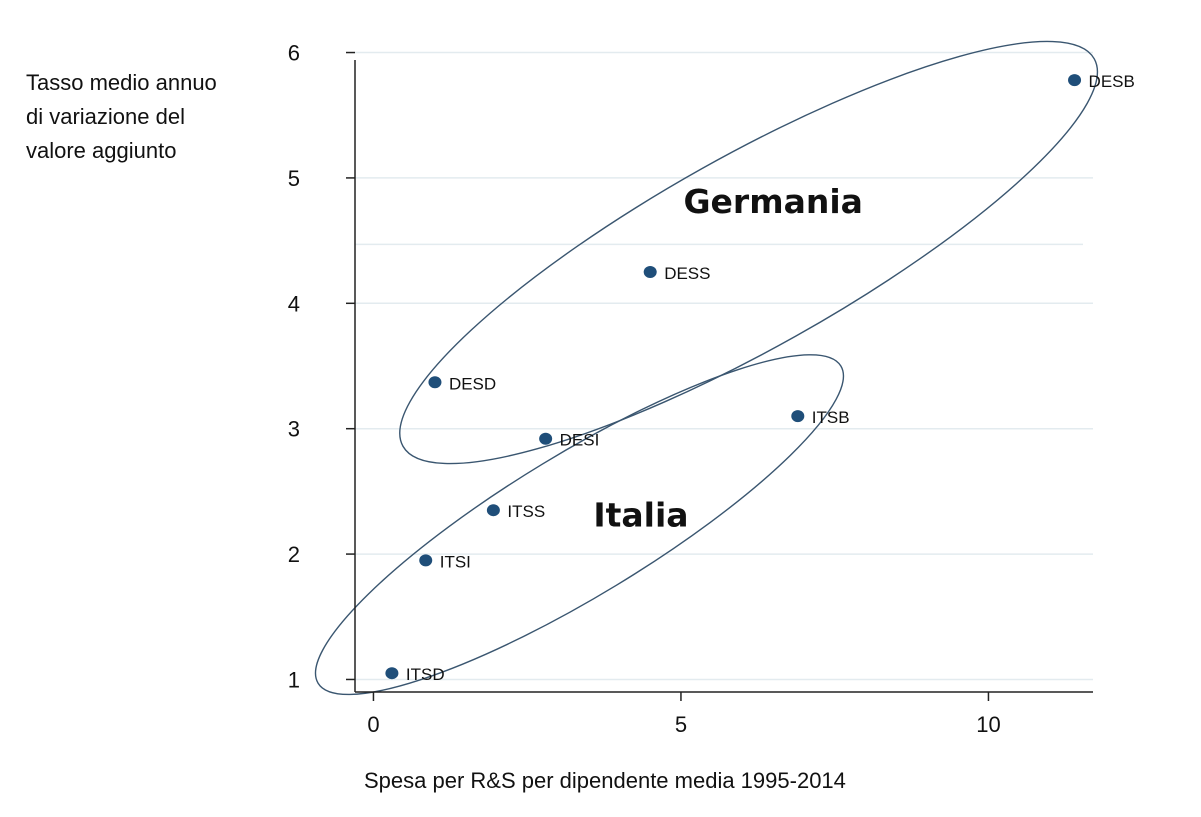 The image size is (1201, 817). What do you see at coordinates (425, 674) in the screenshot?
I see `point-label: ITSD` at bounding box center [425, 674].